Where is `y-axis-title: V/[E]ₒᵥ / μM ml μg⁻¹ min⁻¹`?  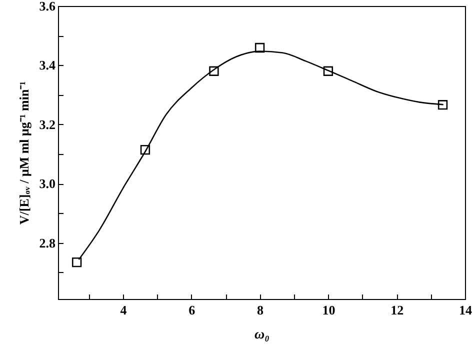
y-axis-title: V/[E]ₒᵥ / μM ml μg⁻¹ min⁻¹ is located at coordinates (24, 153).